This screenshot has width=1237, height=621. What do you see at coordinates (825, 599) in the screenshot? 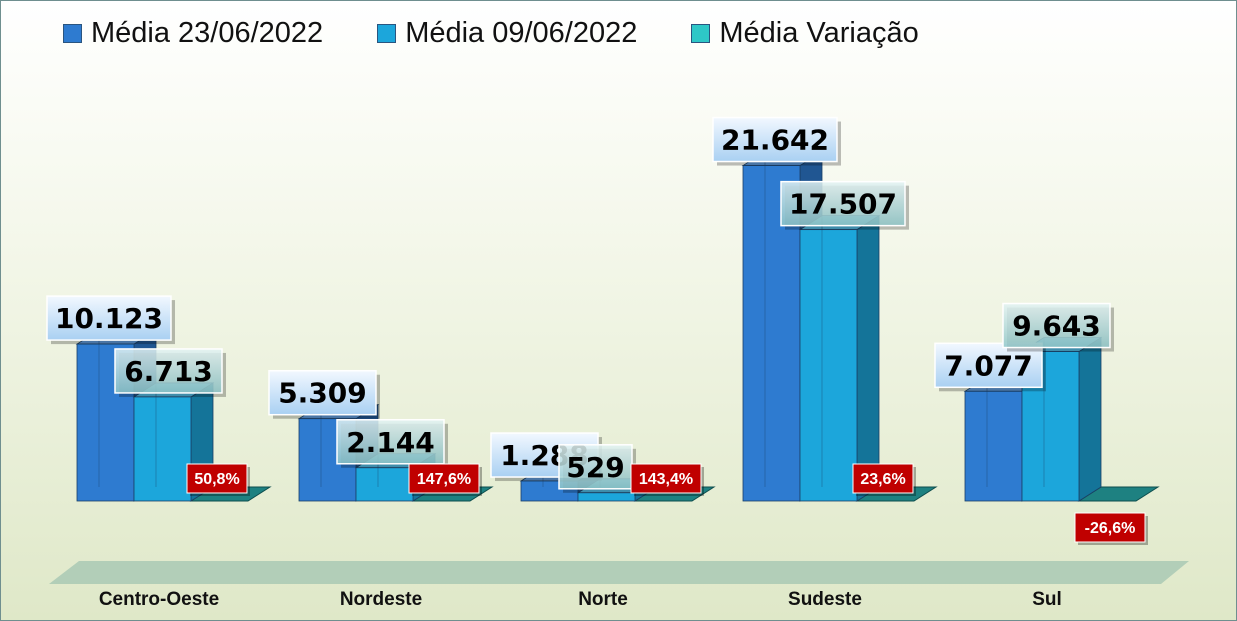
I see `category-label-sudeste: Sudeste` at bounding box center [825, 599].